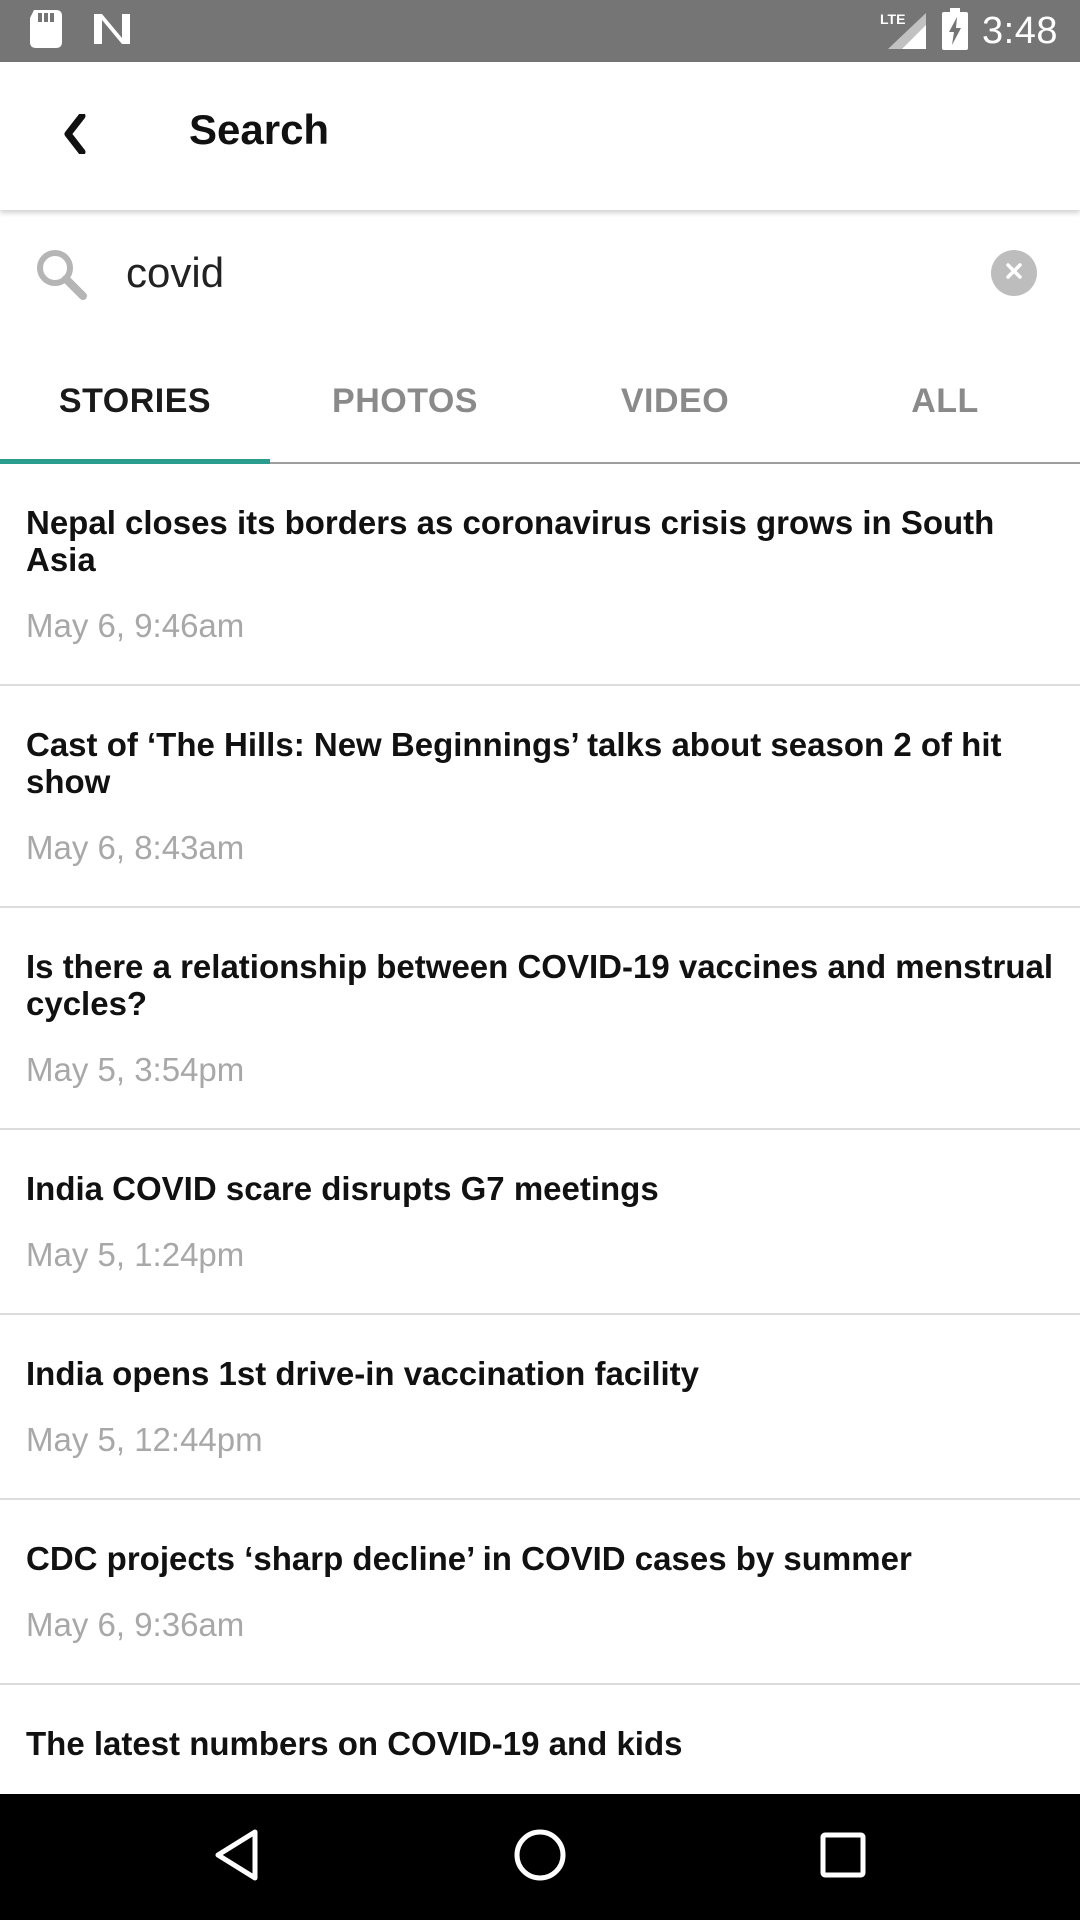 The width and height of the screenshot is (1080, 1920). What do you see at coordinates (135, 625) in the screenshot?
I see `story-timestamp: May 6, 9:46am` at bounding box center [135, 625].